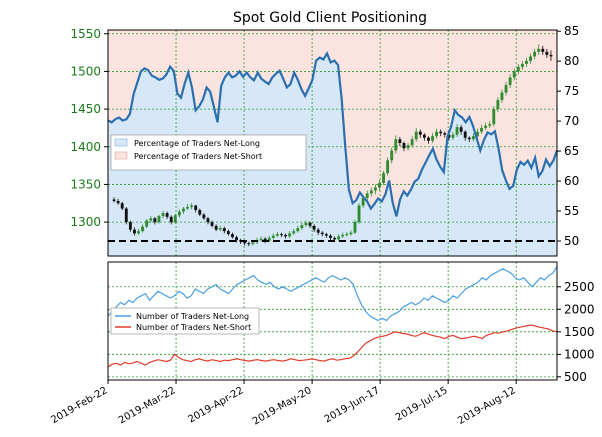 The image size is (602, 437). Describe the element at coordinates (89, 128) in the screenshot. I see `price-axis-ticks: 1300 1350 1400 1450 1500 1550` at that location.